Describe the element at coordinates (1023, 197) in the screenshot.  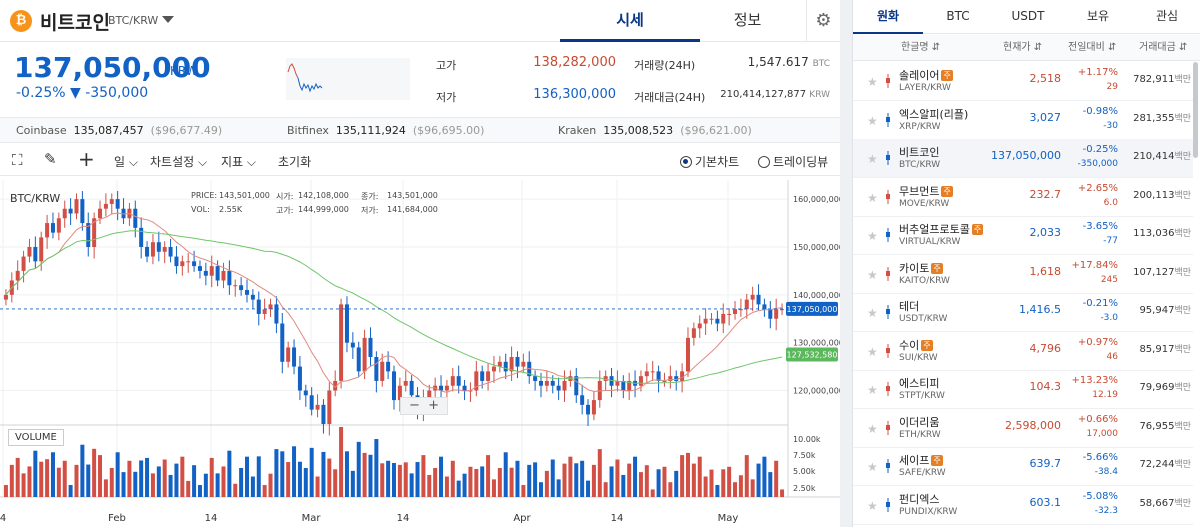
I see `market-row: ★ 무브먼트 주 MOVE/KRW 232.7 +2.65% 6.0 200,113백만` at that location.